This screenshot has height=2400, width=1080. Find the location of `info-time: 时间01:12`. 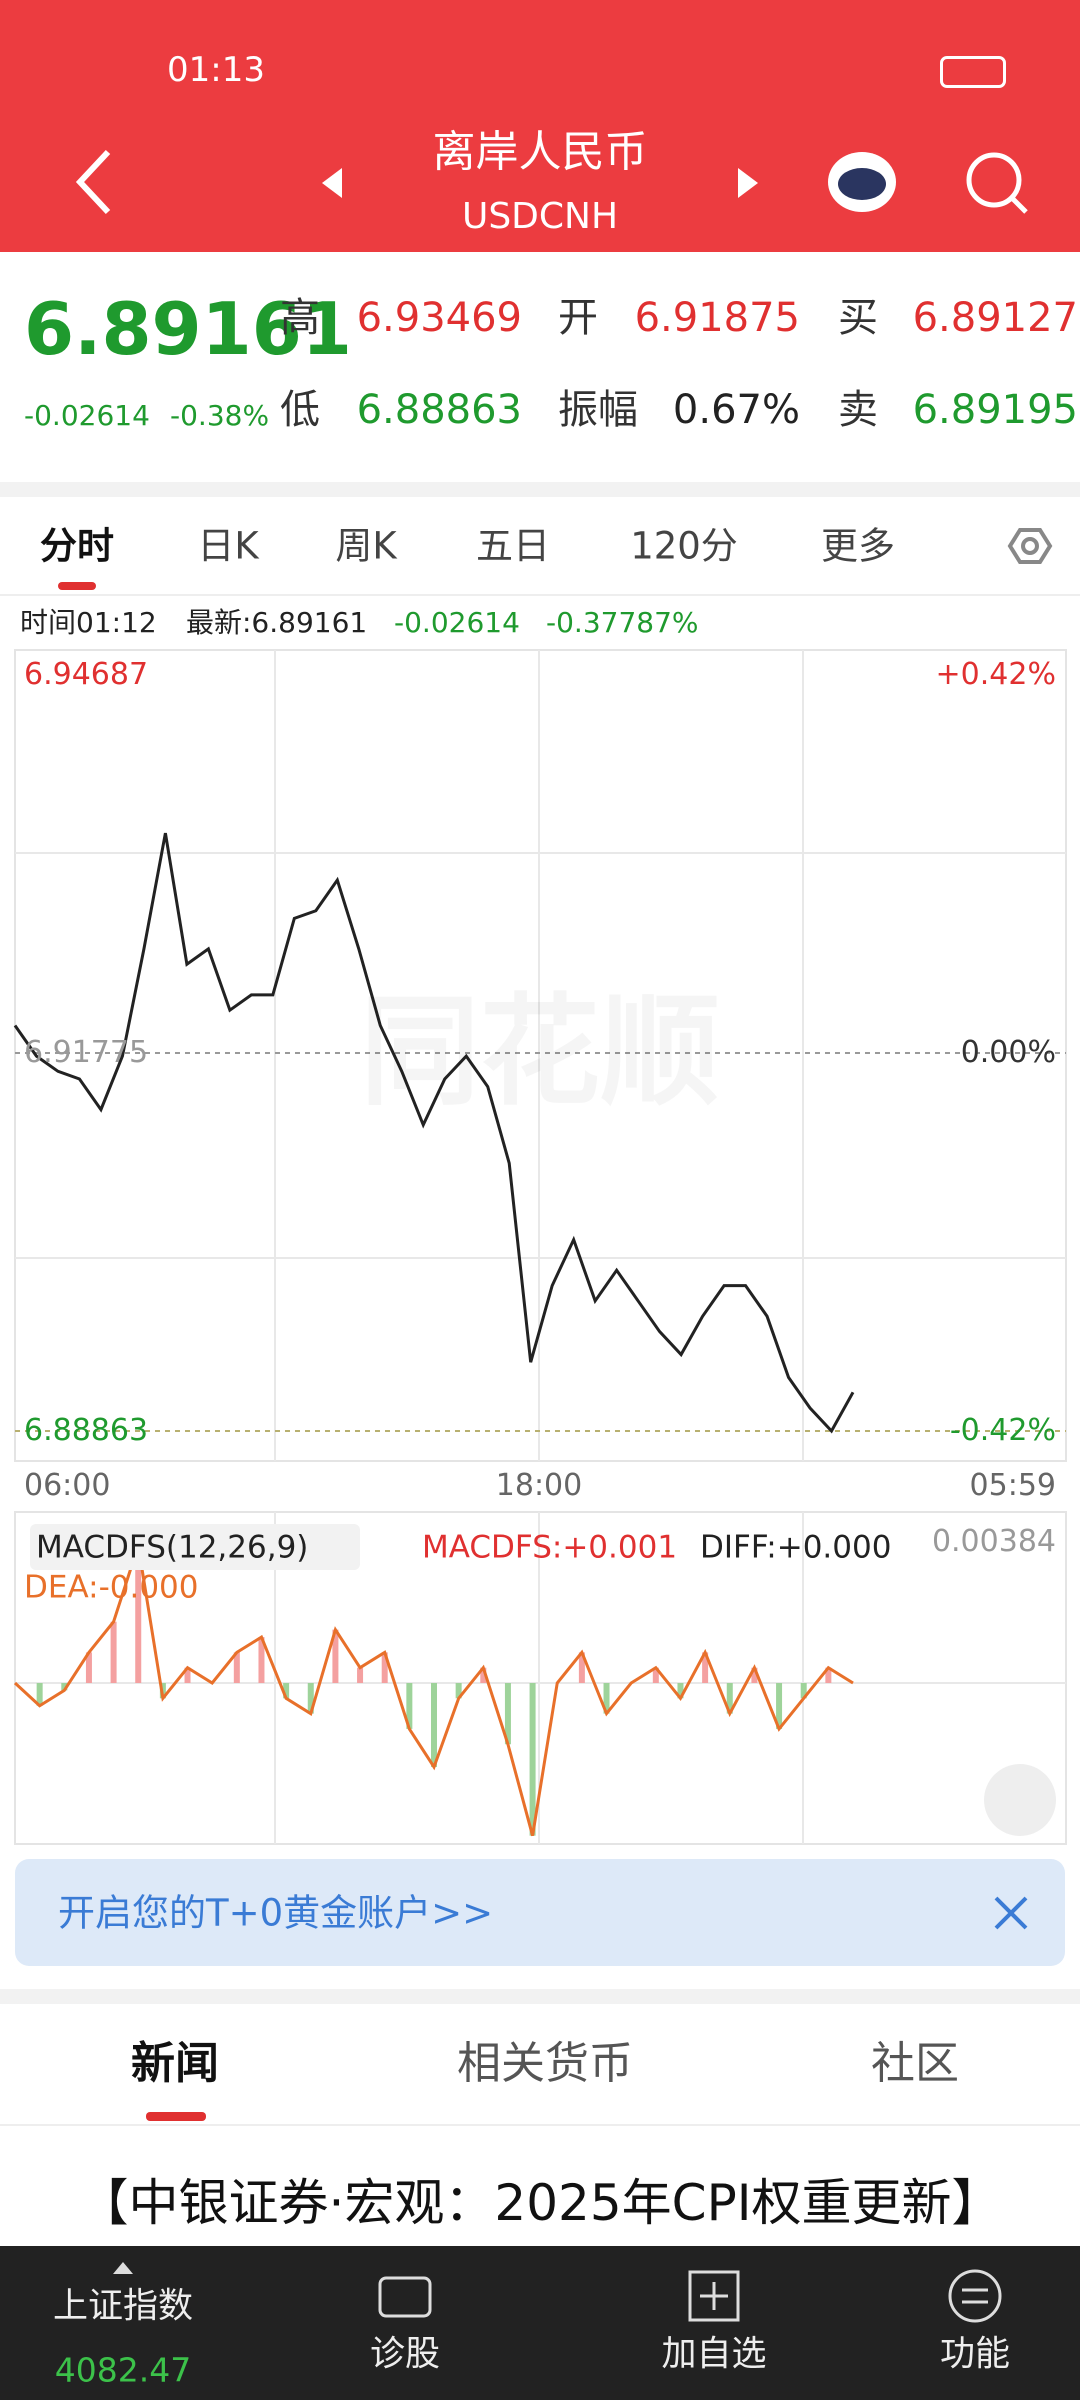

info-time: 时间01:12 is located at coordinates (88, 622).